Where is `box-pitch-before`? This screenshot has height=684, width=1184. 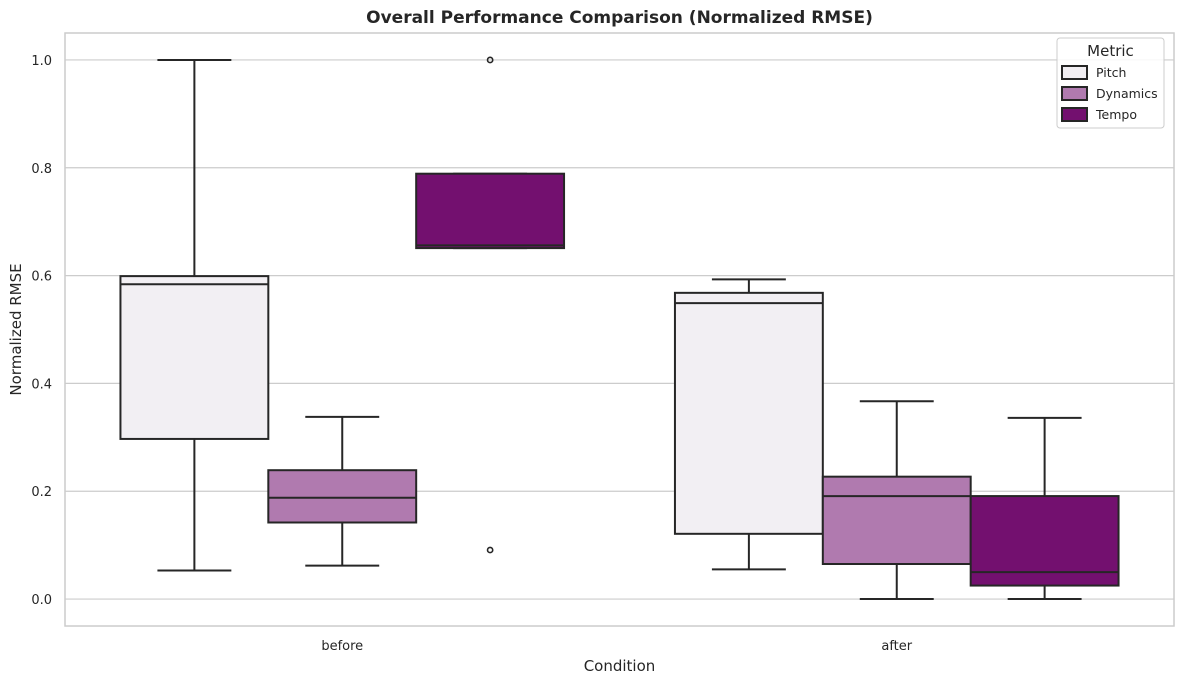
box-pitch-before is located at coordinates (194, 315).